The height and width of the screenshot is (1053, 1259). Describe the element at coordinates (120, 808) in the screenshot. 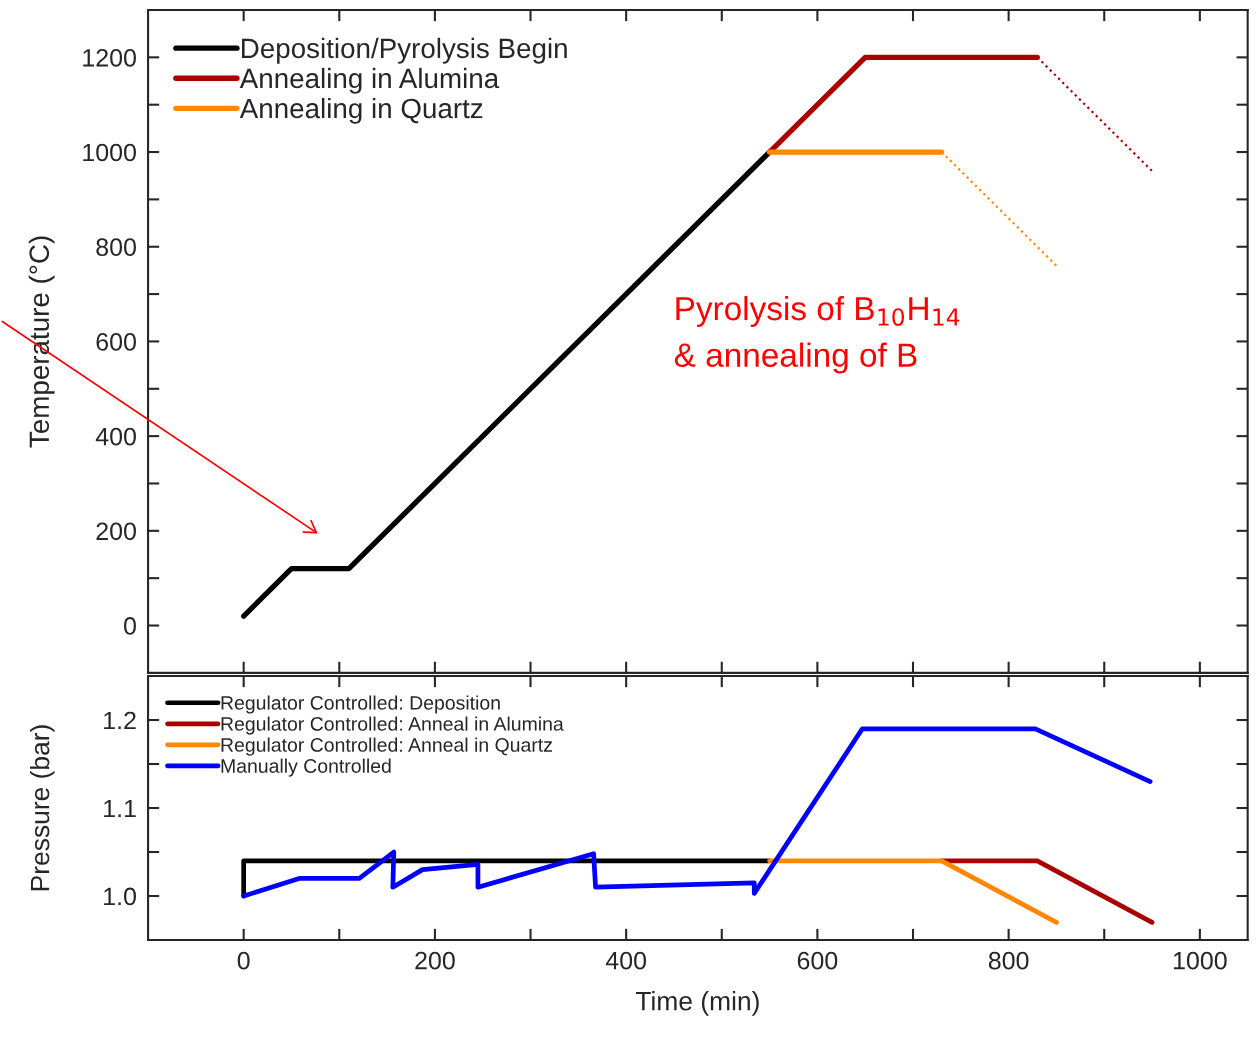

I see `y-tick-label: 1.1` at that location.